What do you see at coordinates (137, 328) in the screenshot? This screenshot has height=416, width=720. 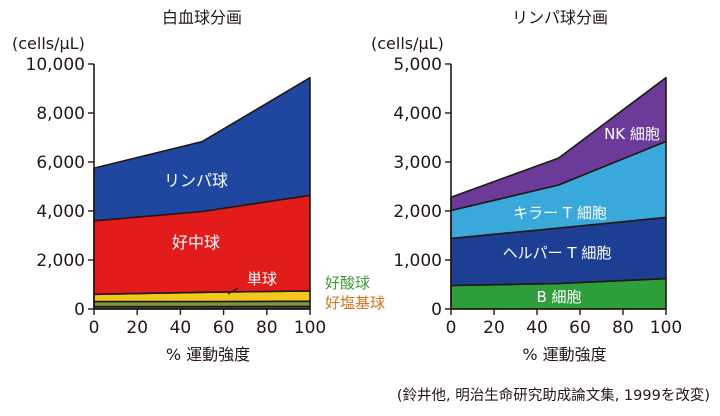 I see `x-tick-label-1-1: 20` at bounding box center [137, 328].